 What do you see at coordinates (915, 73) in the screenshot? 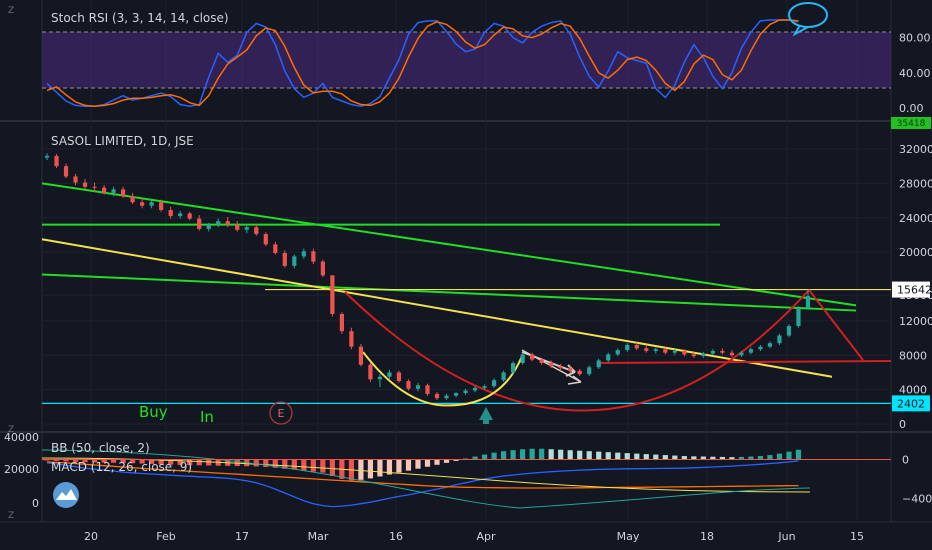
I see `stoch-axis-tick-label: 40.00` at bounding box center [915, 73].